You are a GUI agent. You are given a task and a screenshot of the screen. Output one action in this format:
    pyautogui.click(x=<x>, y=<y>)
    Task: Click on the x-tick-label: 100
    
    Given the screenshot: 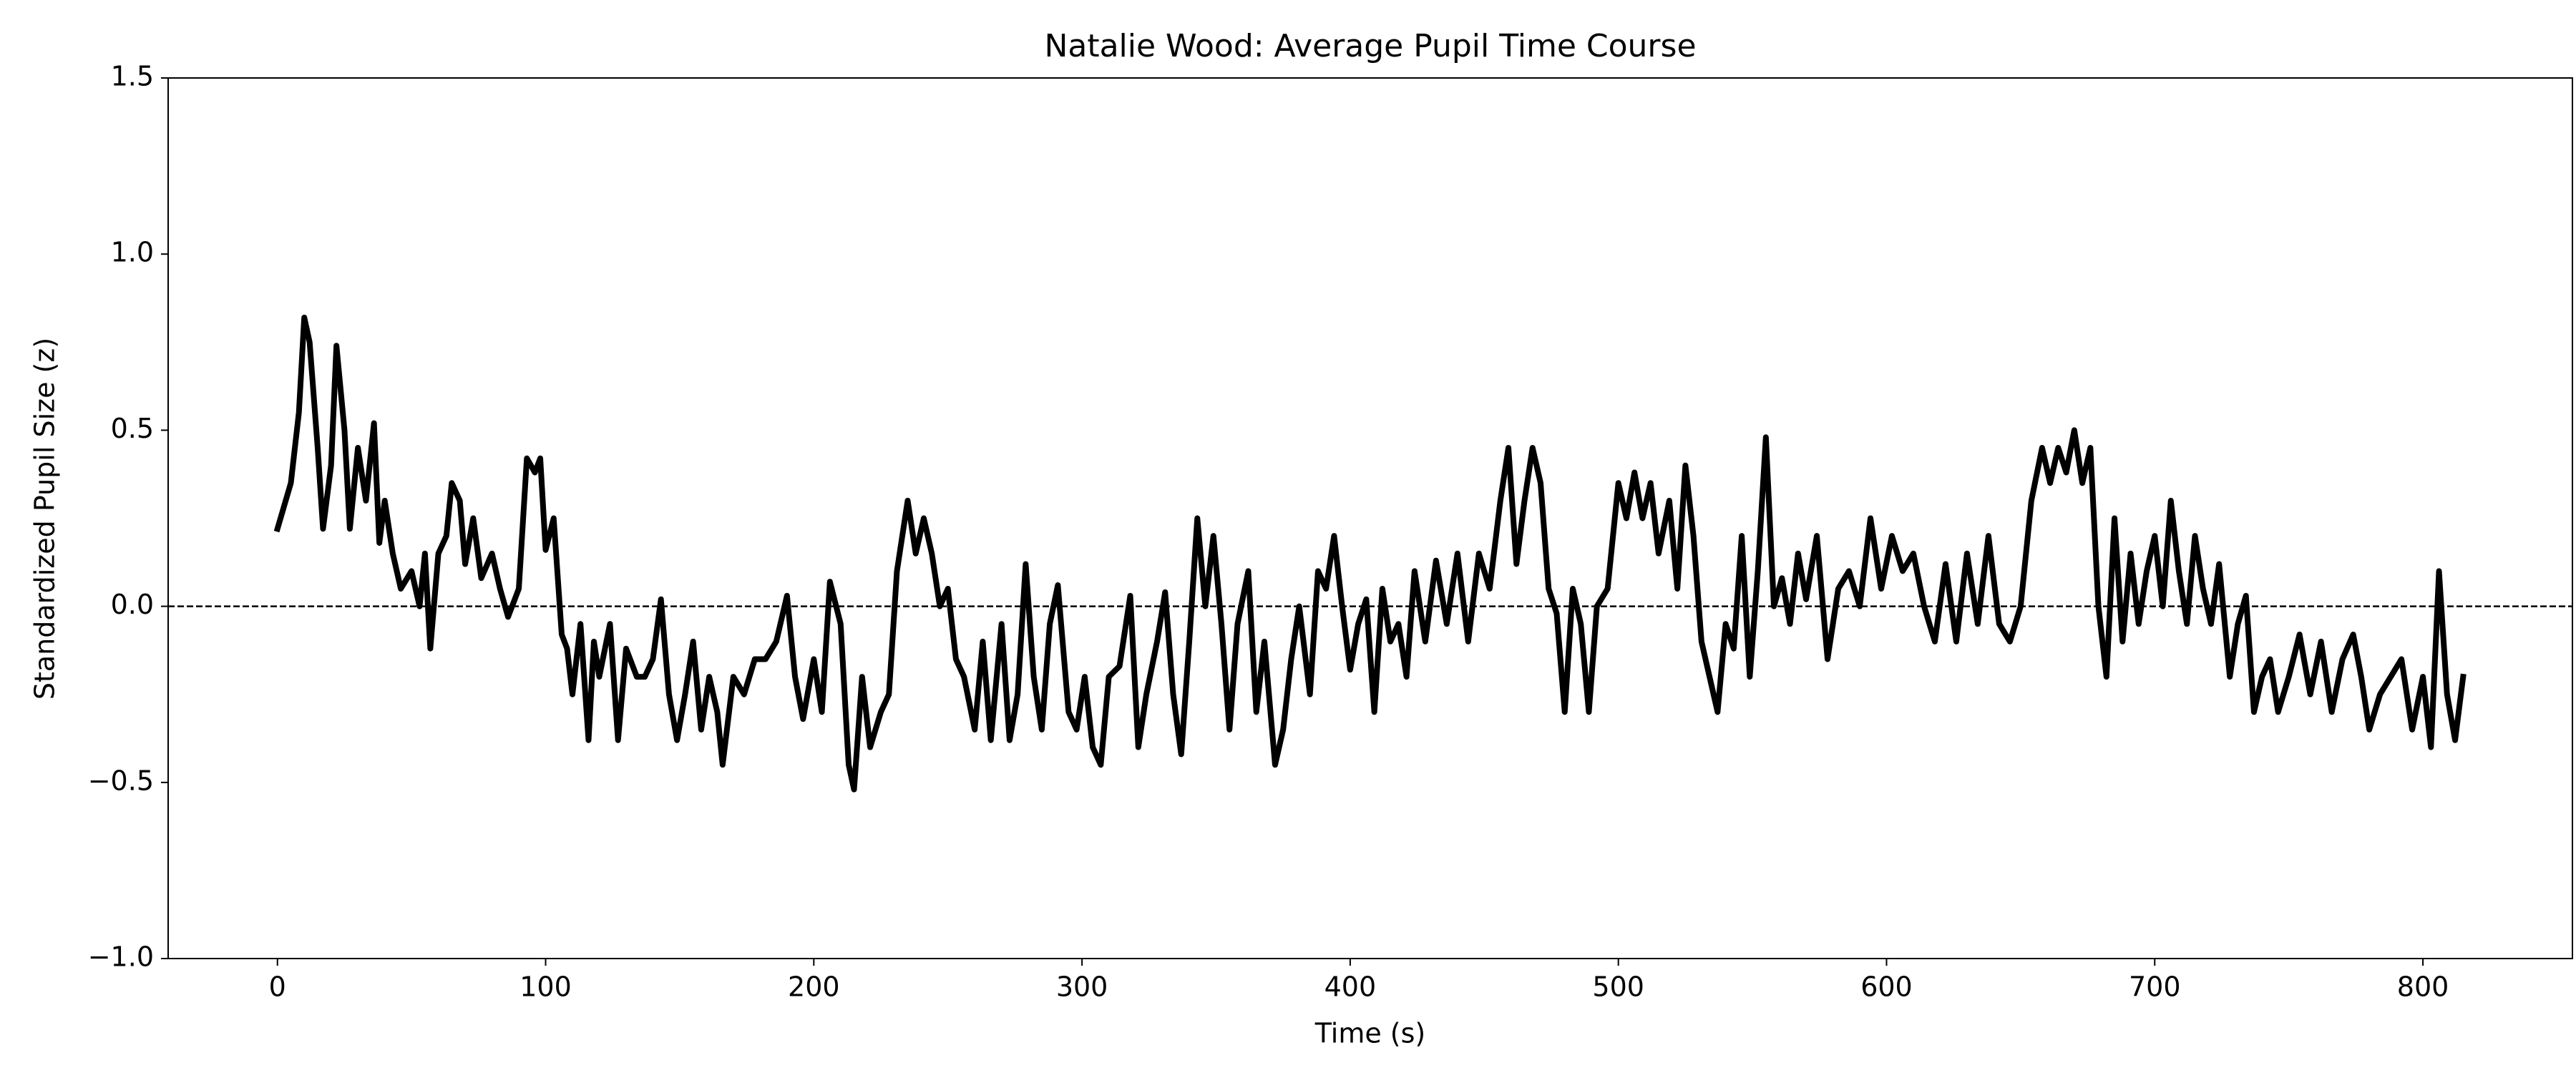 What is the action you would take?
    pyautogui.click(x=545, y=987)
    